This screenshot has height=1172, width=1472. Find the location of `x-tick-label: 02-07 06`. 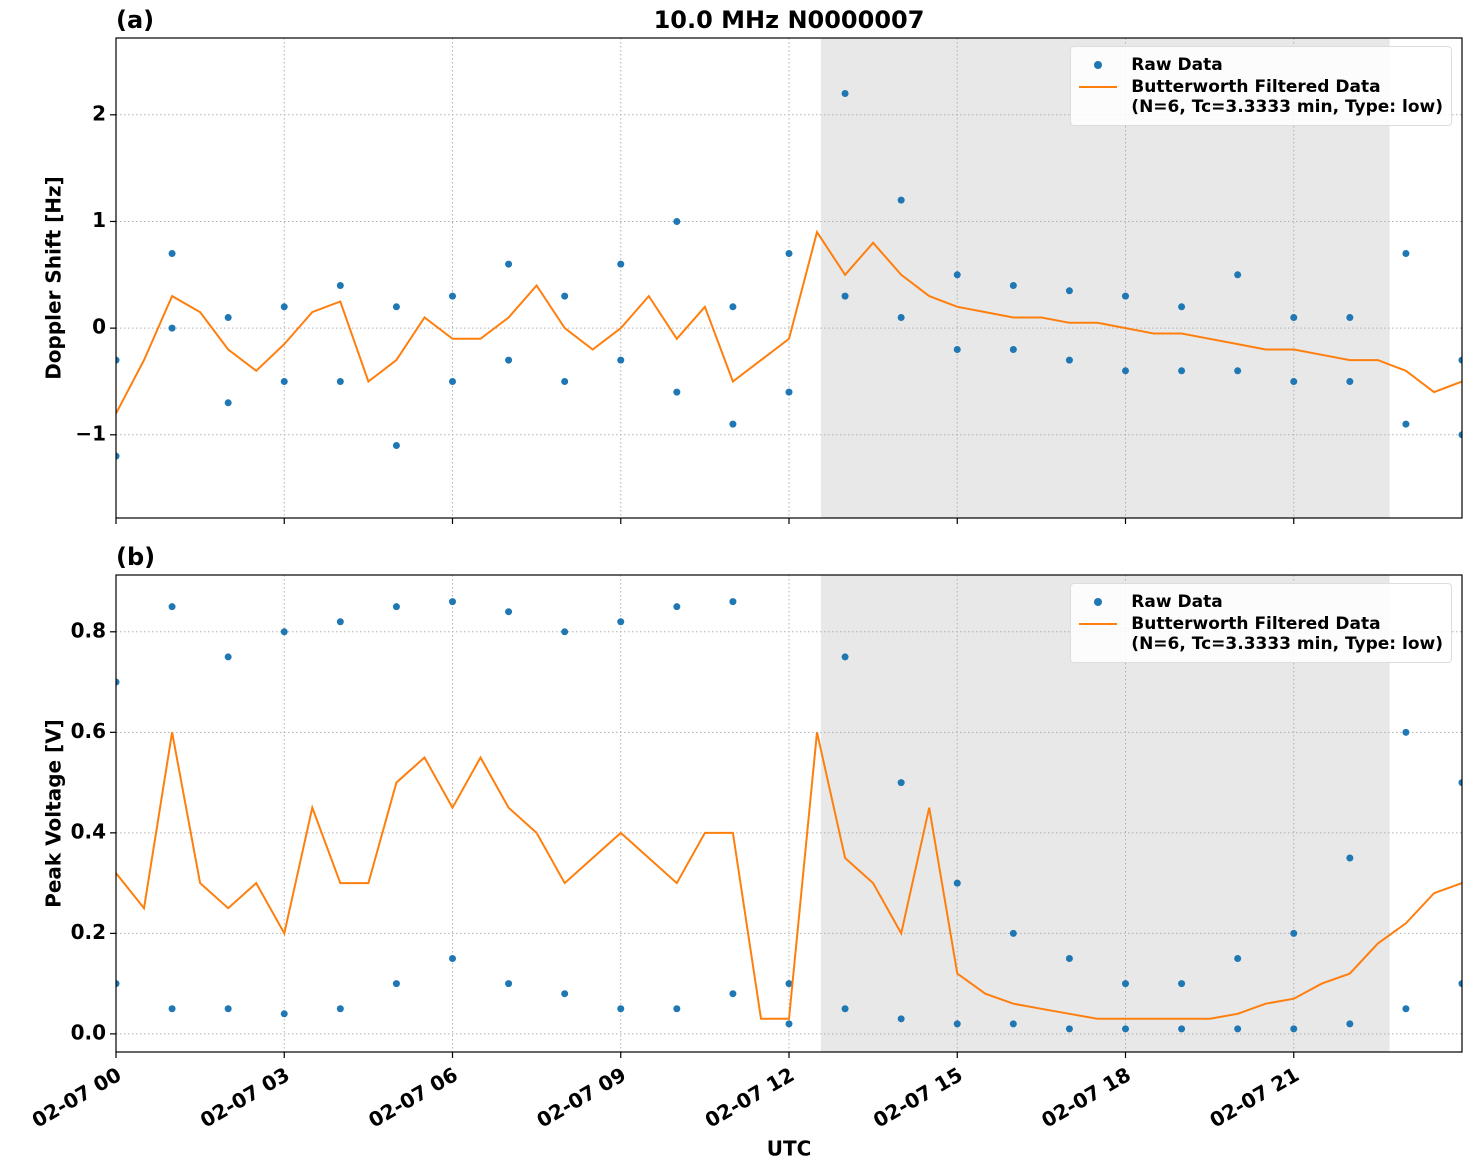

x-tick-label: 02-07 06 is located at coordinates (413, 1097).